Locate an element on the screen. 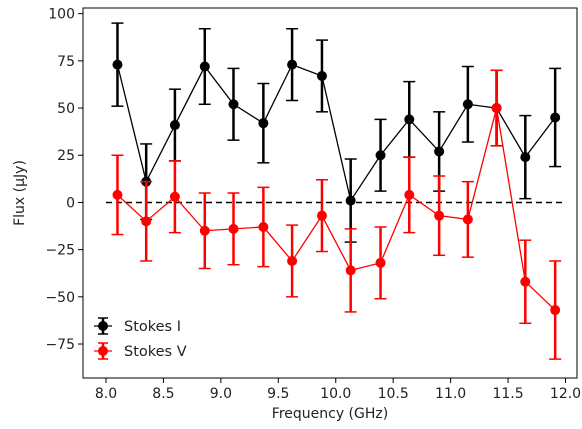  x-tick-label: 11.0 is located at coordinates (450, 394).